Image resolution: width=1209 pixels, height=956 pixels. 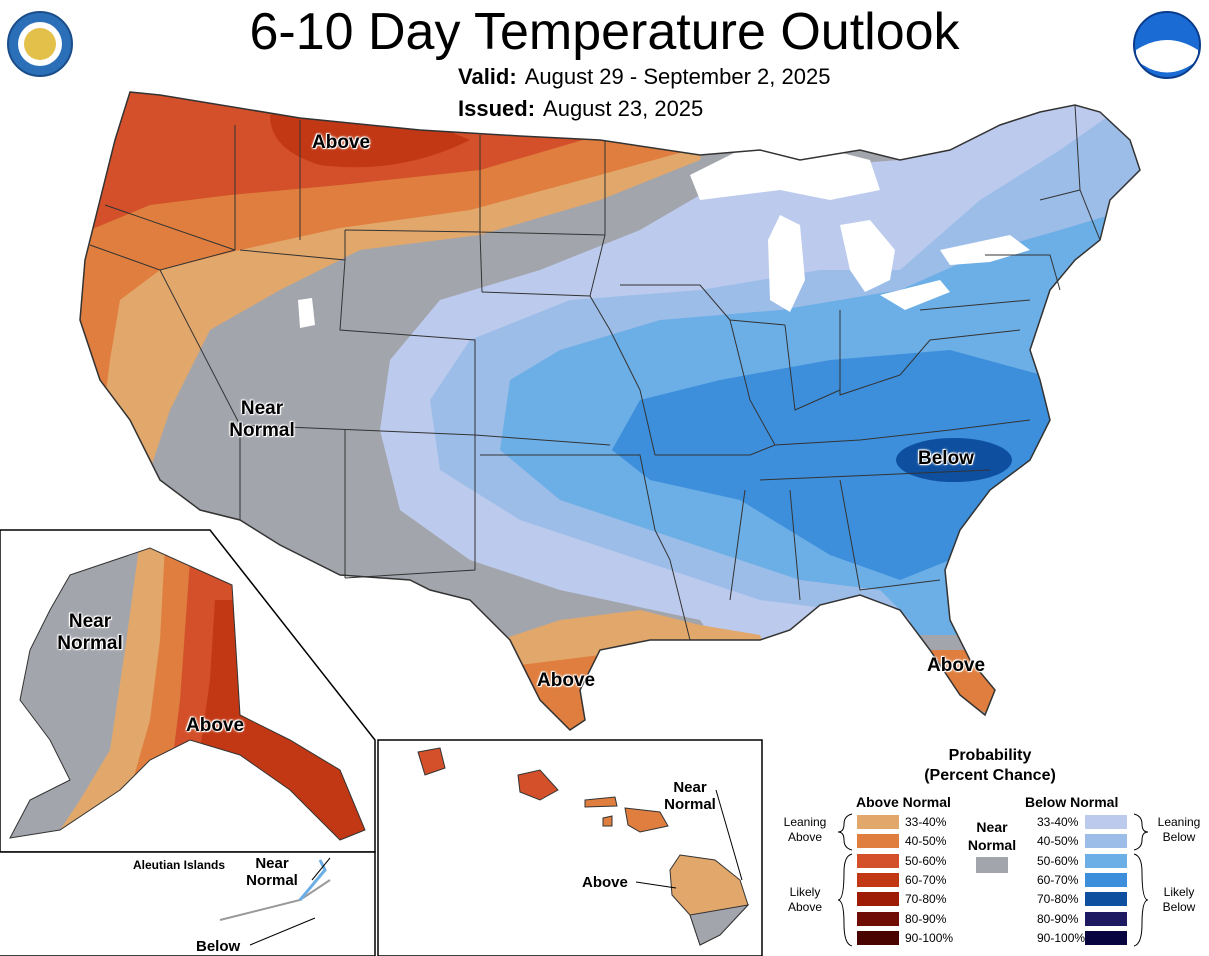 What do you see at coordinates (926, 879) in the screenshot?
I see `legend-above-range-3: 60-70%` at bounding box center [926, 879].